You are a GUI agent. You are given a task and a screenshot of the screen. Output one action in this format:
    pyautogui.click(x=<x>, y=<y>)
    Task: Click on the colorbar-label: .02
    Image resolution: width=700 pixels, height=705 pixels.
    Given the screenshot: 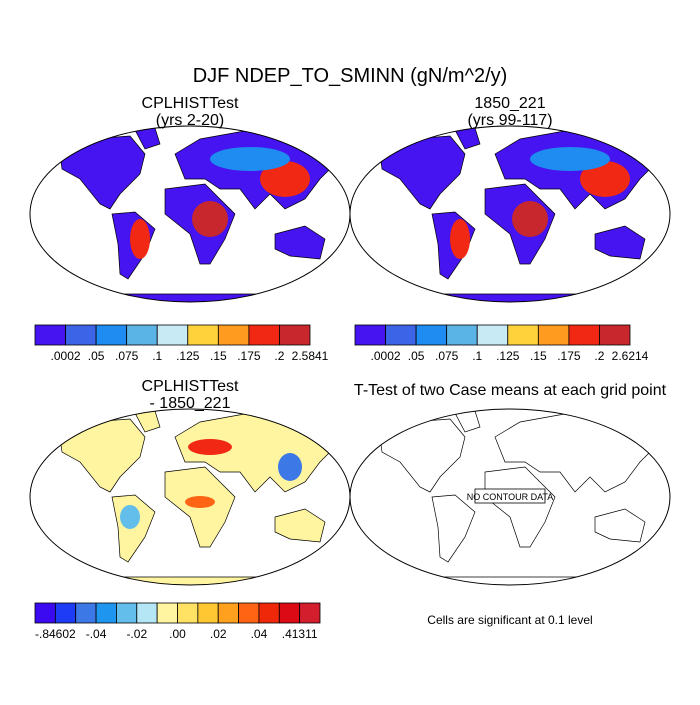 What is the action you would take?
    pyautogui.click(x=218, y=634)
    